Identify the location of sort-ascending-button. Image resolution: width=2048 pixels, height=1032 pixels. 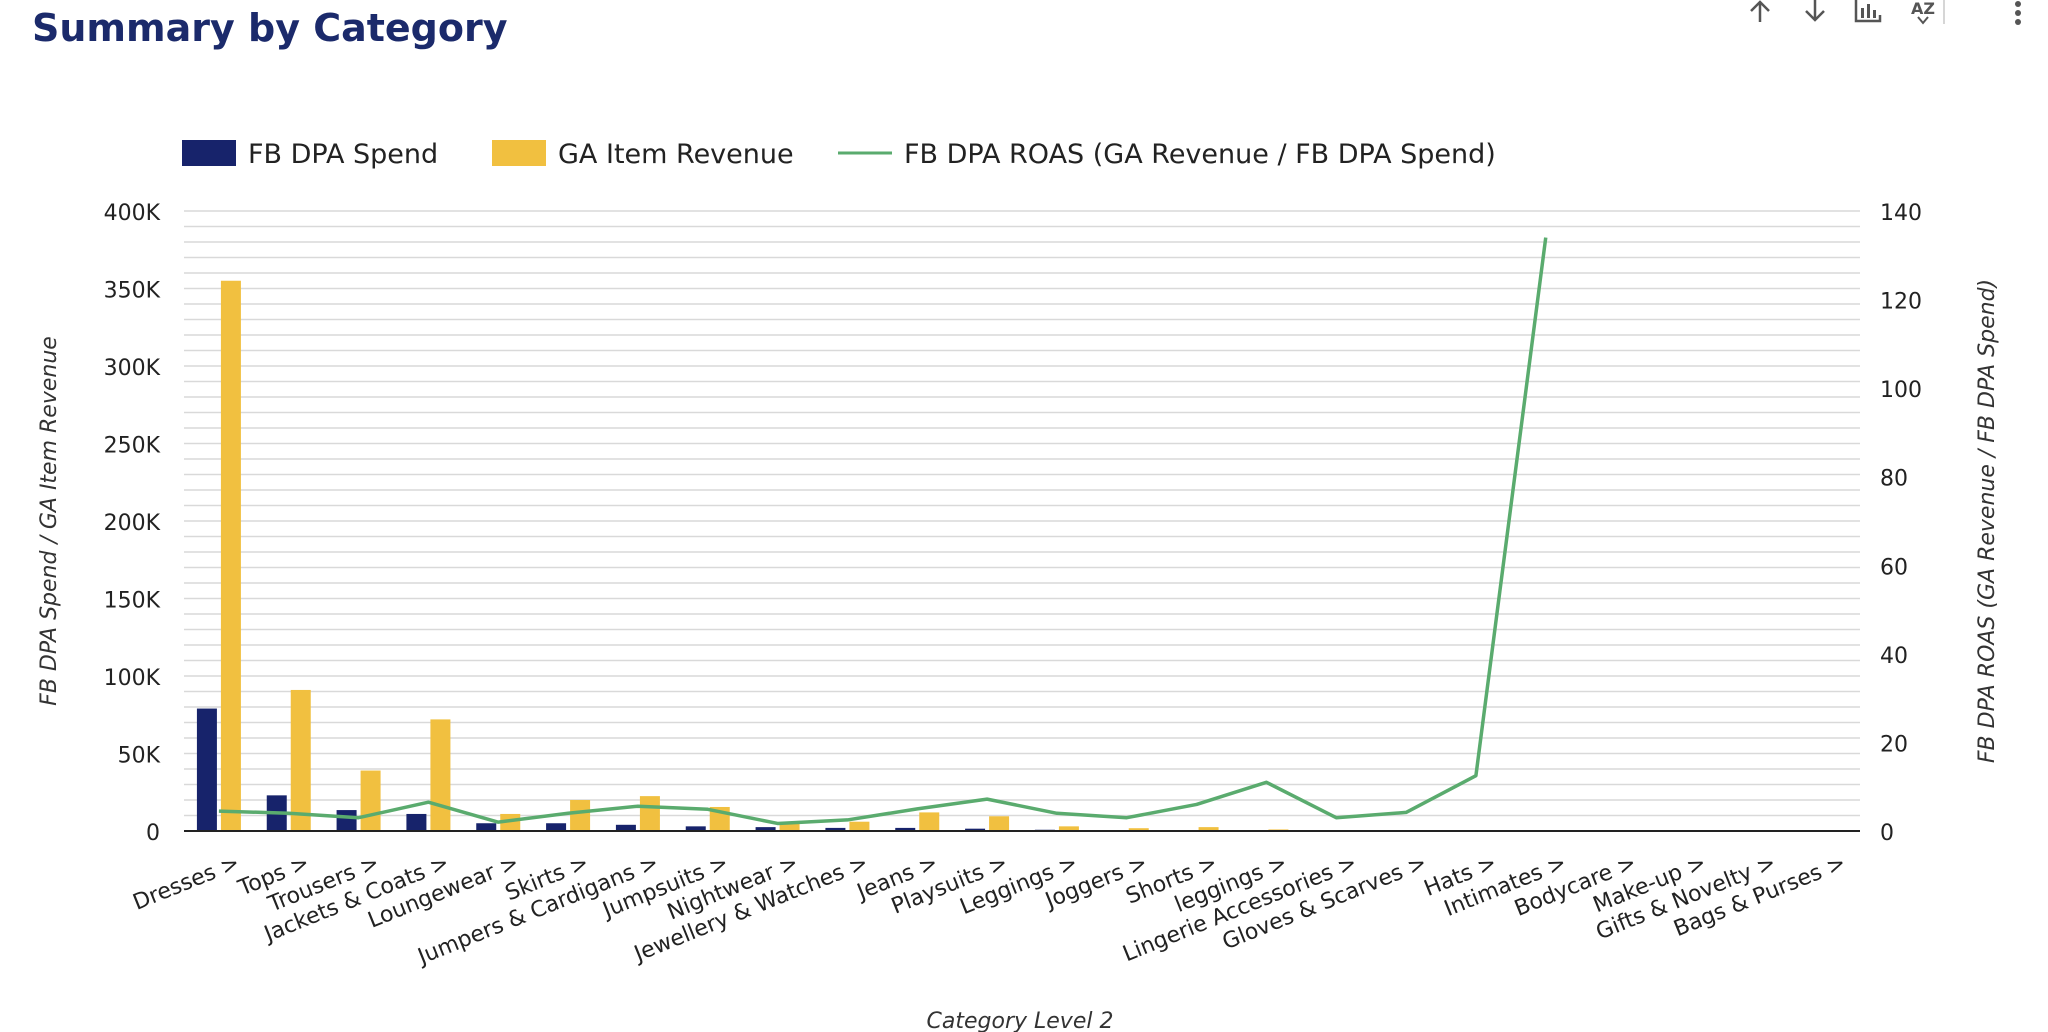
(1760, 15).